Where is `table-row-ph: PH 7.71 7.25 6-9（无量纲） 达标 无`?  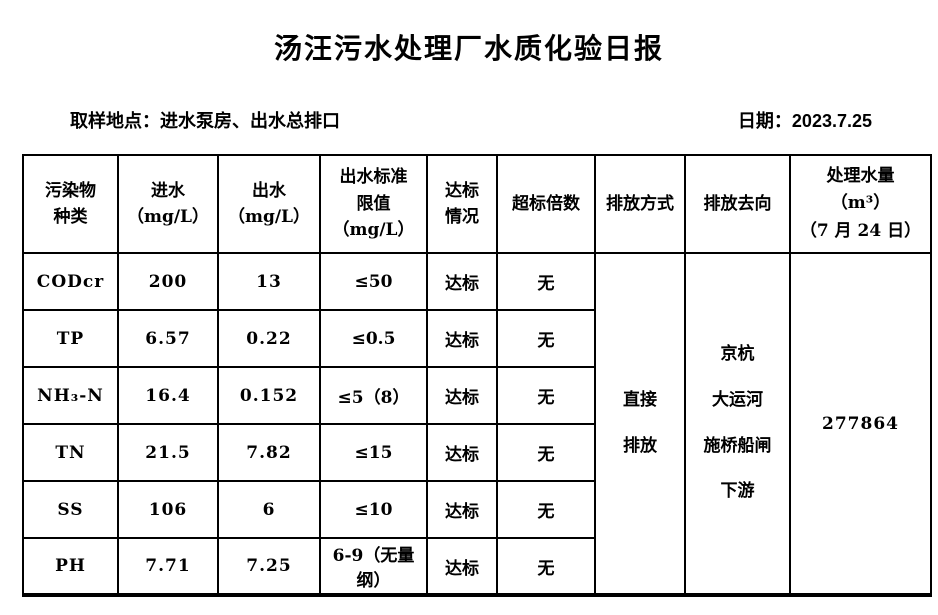
table-row-ph: PH 7.71 7.25 6-9（无量纲） 达标 无 is located at coordinates (476, 566).